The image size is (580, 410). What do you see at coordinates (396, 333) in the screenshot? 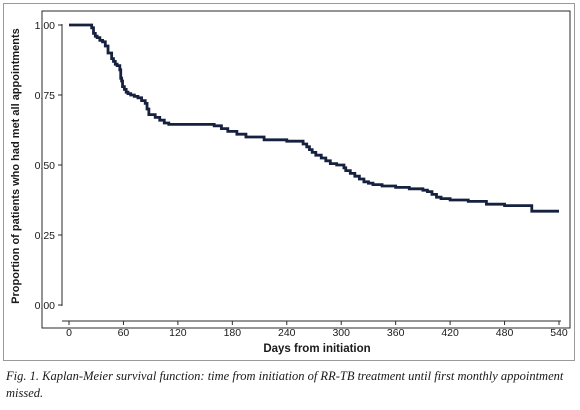
I see `x-tick-label: 360` at bounding box center [396, 333].